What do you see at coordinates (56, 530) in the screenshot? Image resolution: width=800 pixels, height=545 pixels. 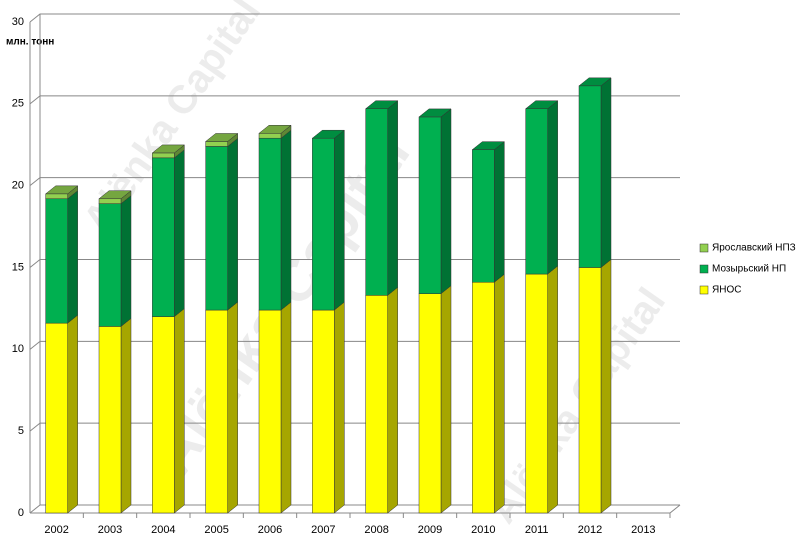 I see `x-tick-label: 2002` at bounding box center [56, 530].